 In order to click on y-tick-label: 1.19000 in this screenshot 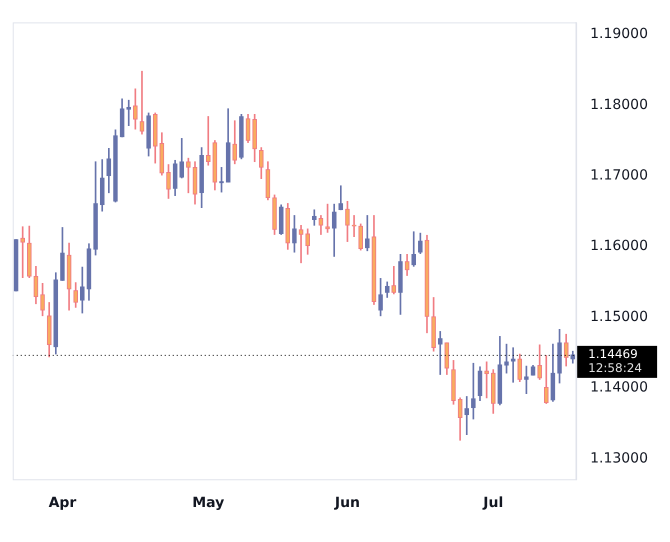, I will do `click(619, 34)`.